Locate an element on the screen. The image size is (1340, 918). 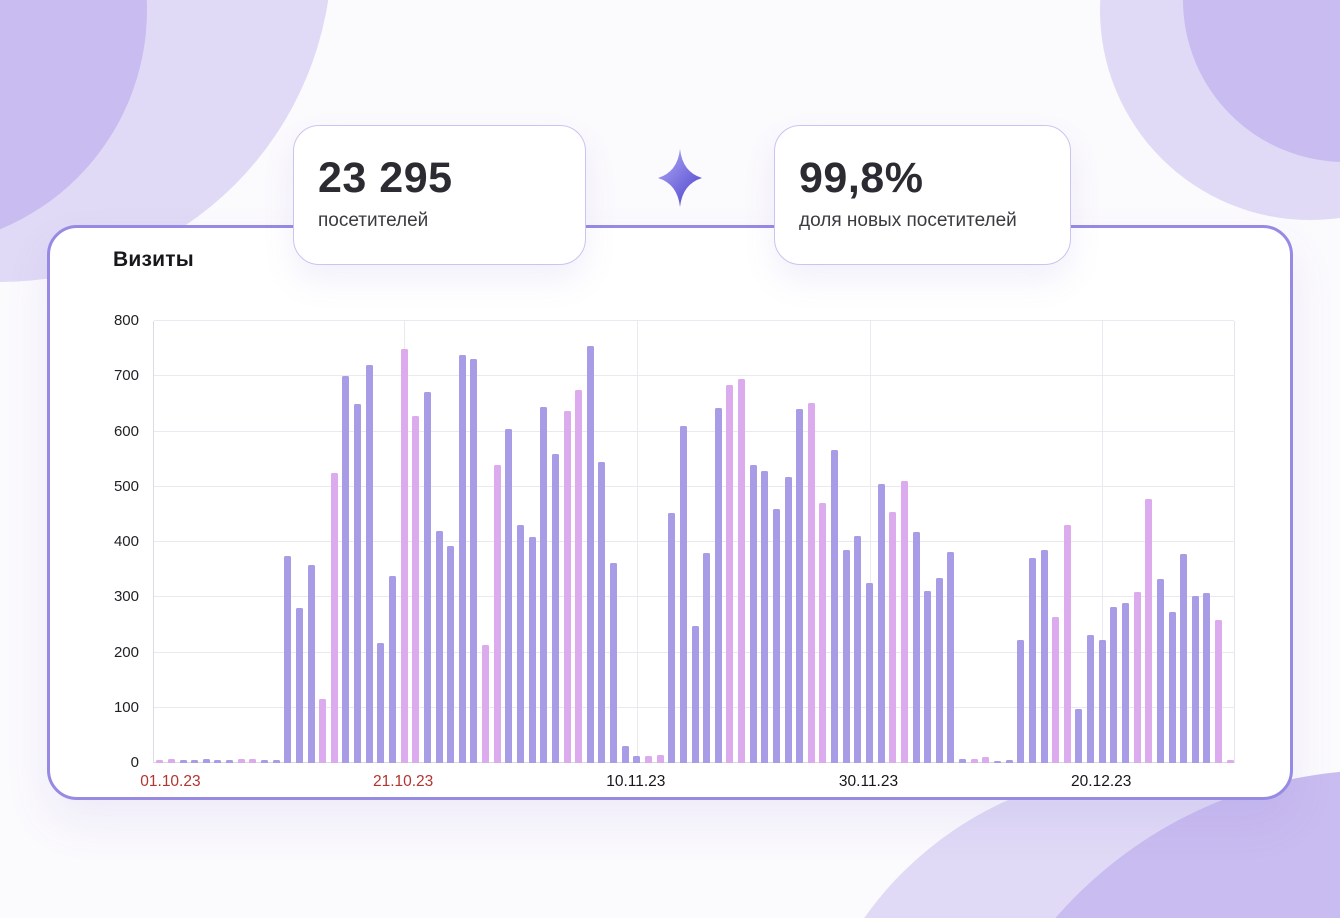
chart-title: Визиты is located at coordinates (153, 259).